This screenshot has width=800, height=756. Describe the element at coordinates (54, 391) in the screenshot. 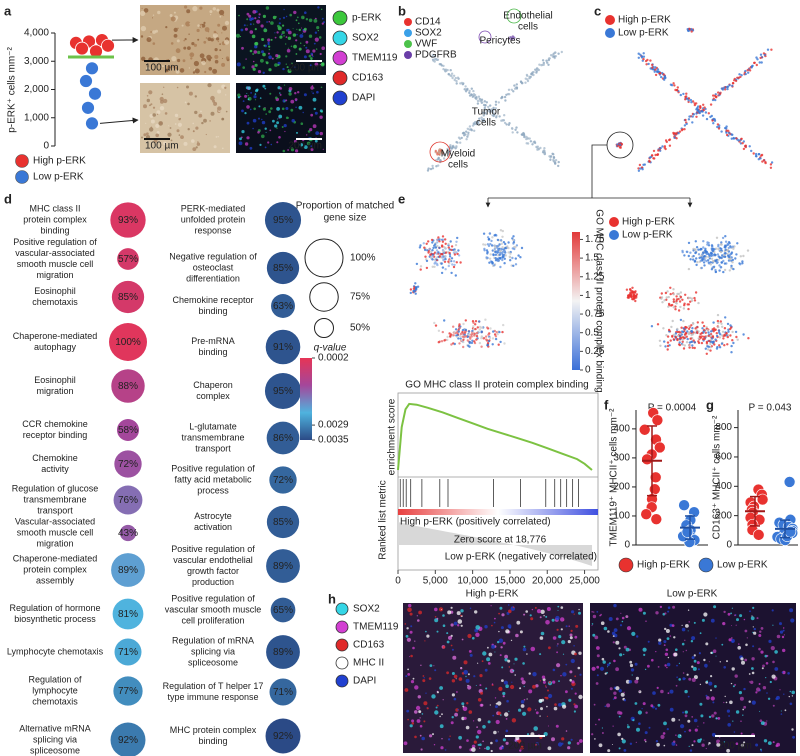

I see `term-label: migration` at that location.